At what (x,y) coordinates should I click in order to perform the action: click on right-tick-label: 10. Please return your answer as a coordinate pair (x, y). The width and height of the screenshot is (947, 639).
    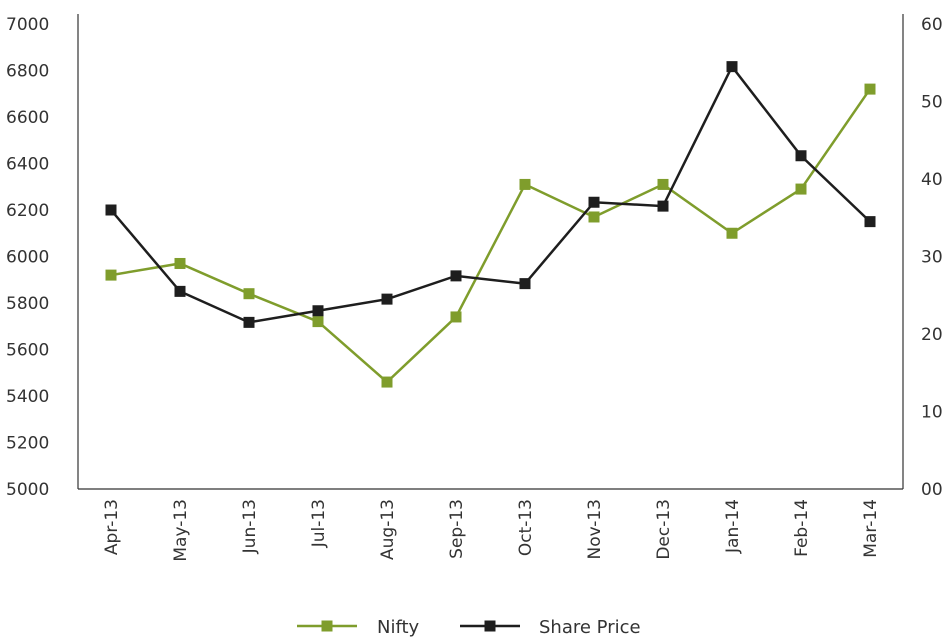
    Looking at the image, I should click on (932, 413).